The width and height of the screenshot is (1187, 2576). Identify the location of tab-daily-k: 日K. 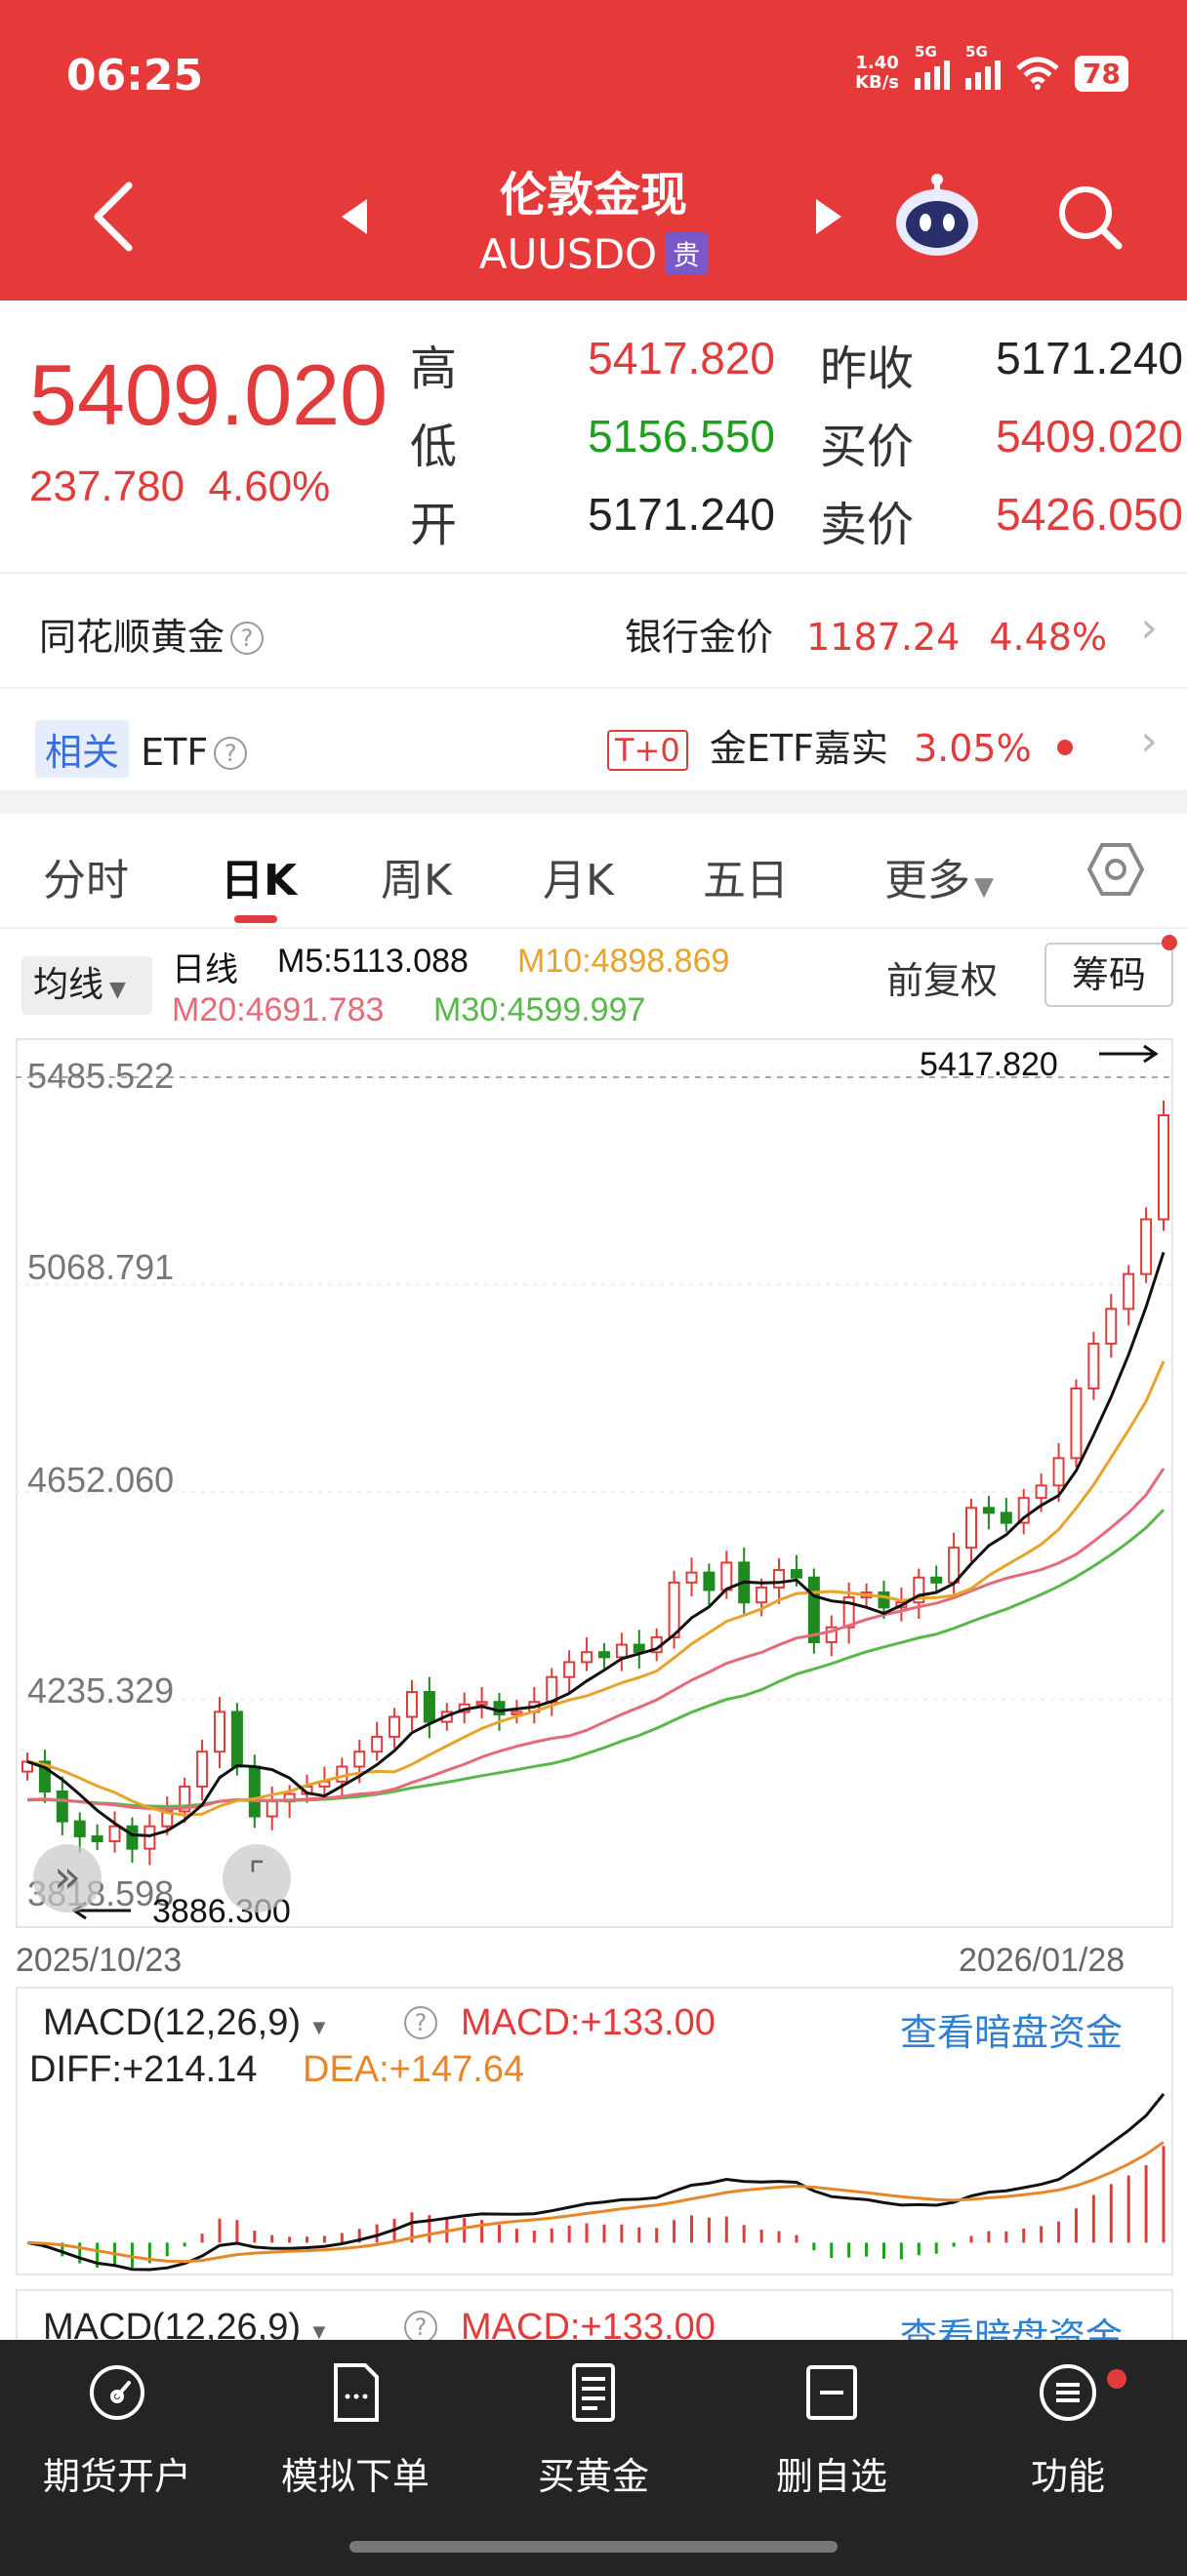
(259, 881).